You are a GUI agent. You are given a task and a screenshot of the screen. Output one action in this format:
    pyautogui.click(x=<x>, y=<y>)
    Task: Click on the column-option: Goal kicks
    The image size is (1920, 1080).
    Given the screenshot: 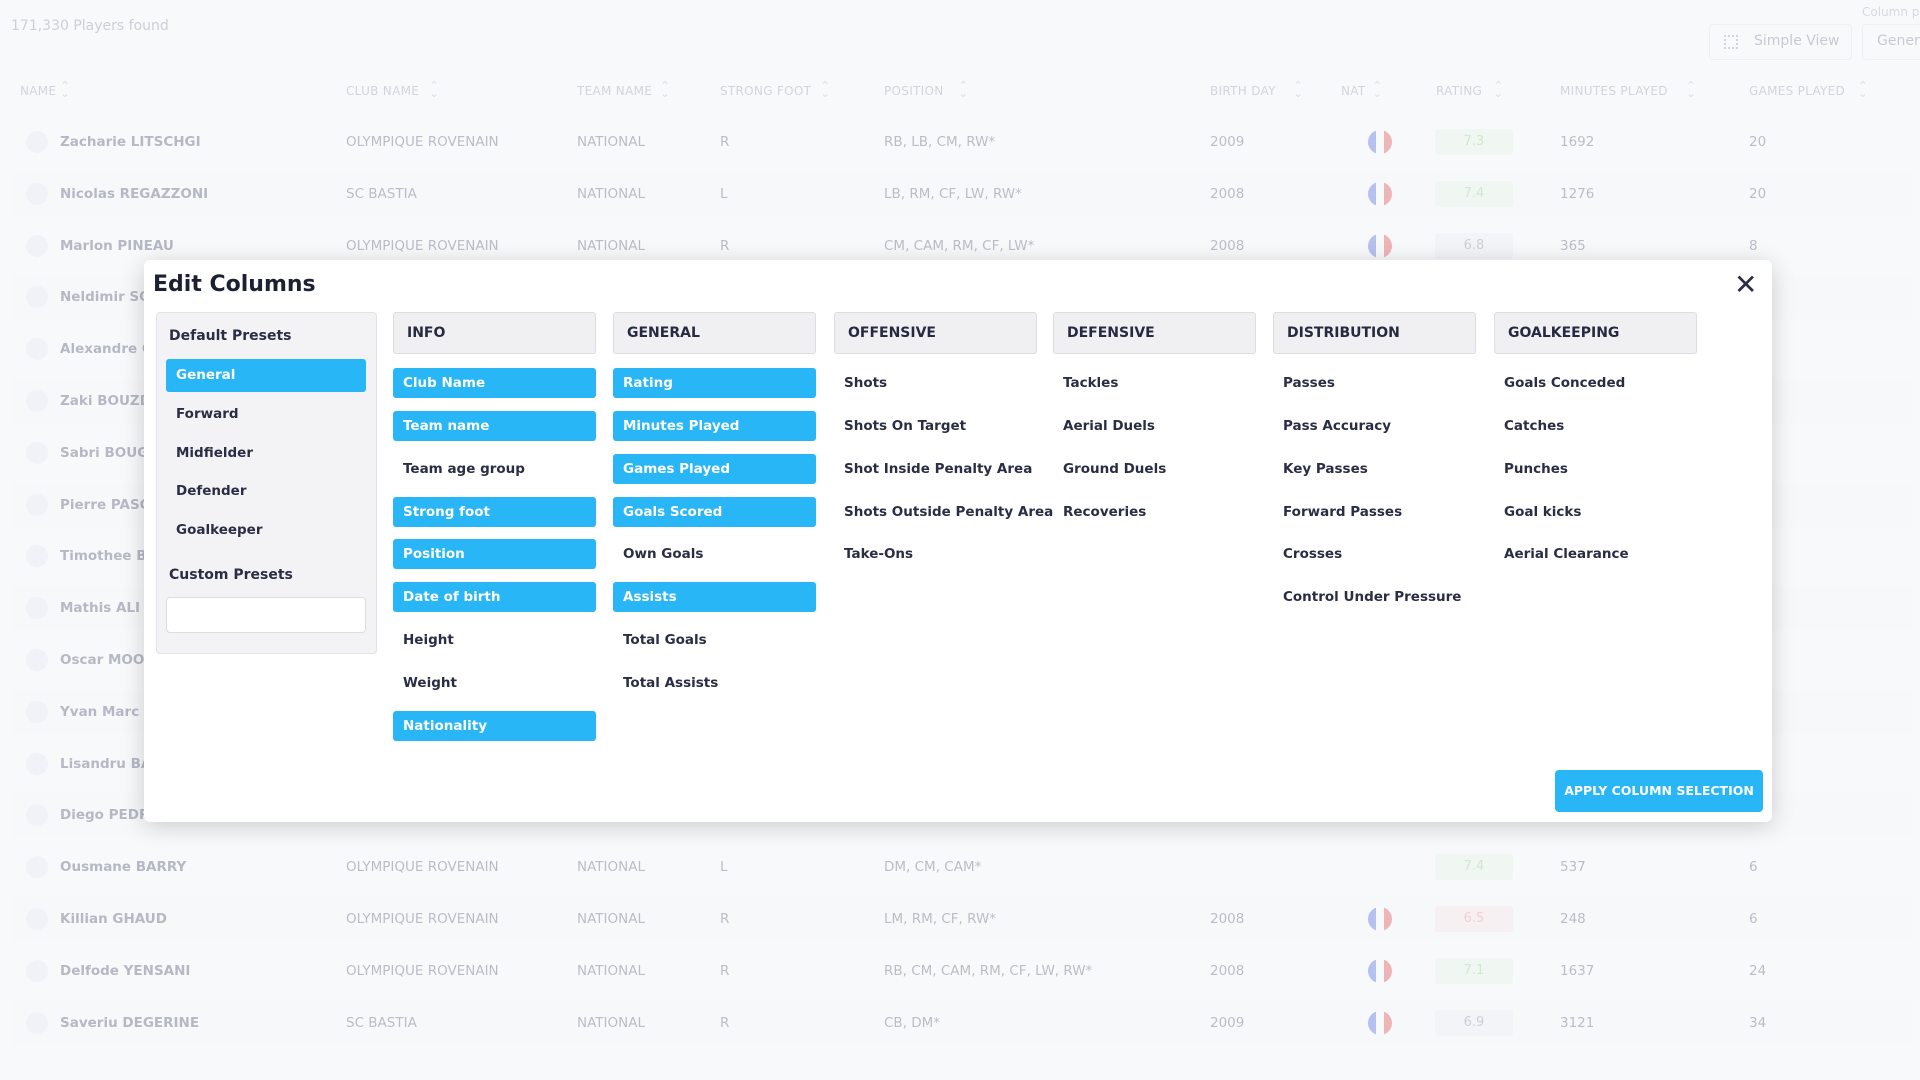 What is the action you would take?
    pyautogui.click(x=1543, y=511)
    